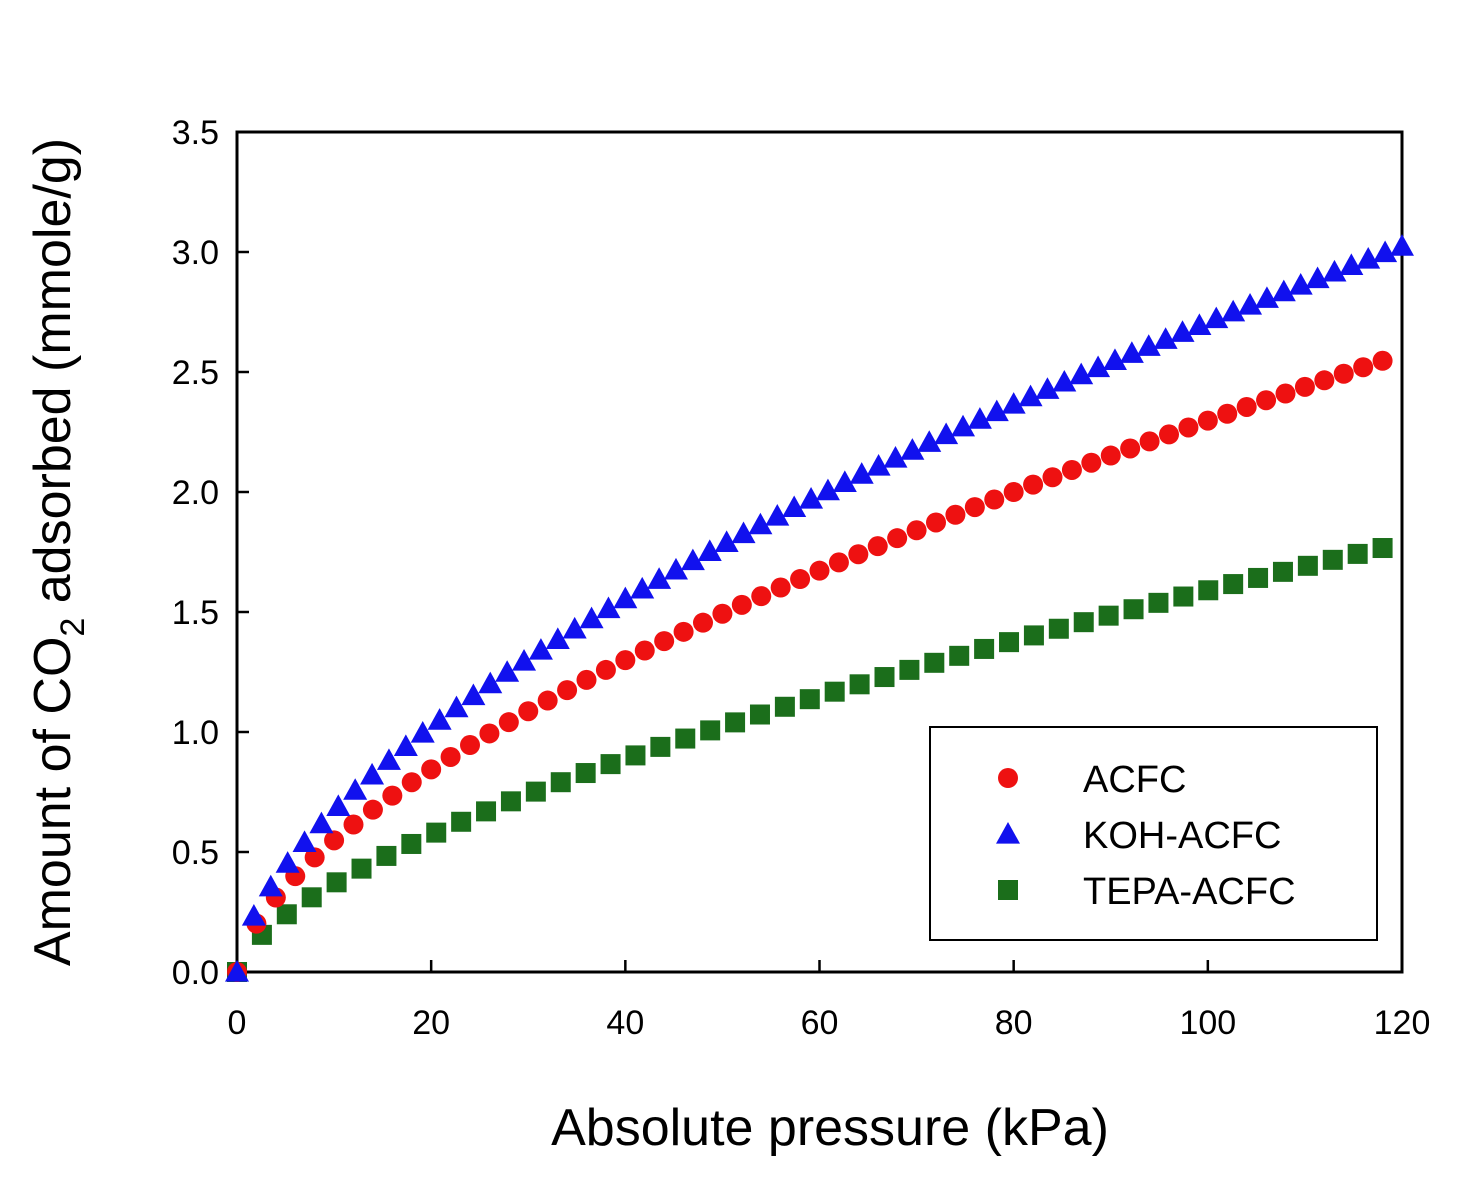  What do you see at coordinates (1014, 1023) in the screenshot?
I see `x-tick-label: 80` at bounding box center [1014, 1023].